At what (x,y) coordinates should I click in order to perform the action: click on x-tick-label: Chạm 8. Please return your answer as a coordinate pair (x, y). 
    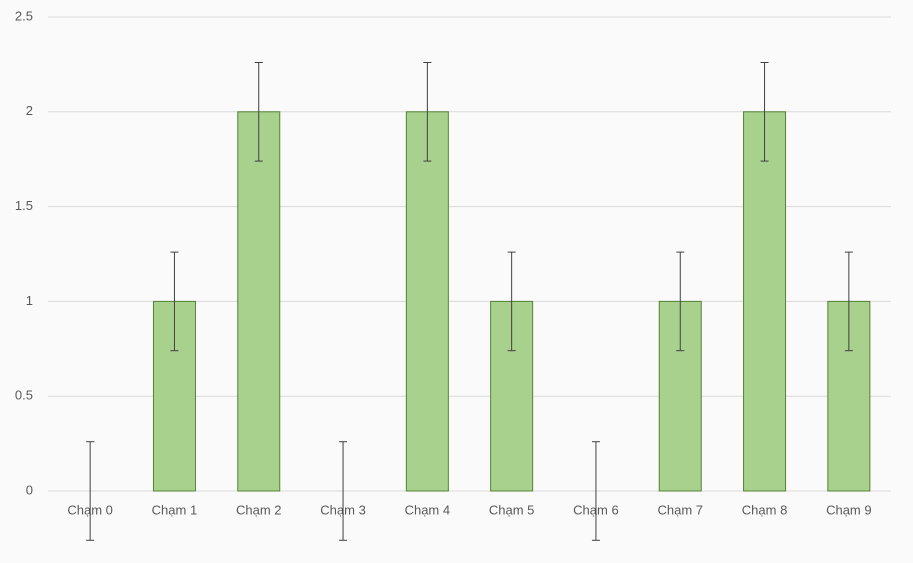
    Looking at the image, I should click on (765, 509).